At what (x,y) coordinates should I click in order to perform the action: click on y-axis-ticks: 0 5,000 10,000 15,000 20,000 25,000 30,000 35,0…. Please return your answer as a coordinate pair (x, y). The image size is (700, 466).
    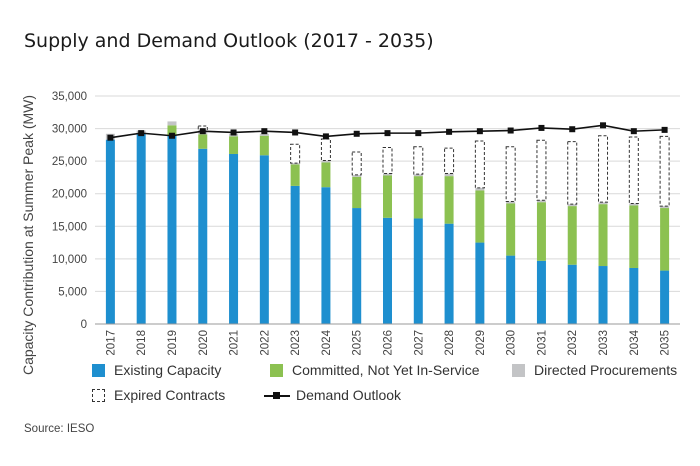
    Looking at the image, I should click on (69, 211).